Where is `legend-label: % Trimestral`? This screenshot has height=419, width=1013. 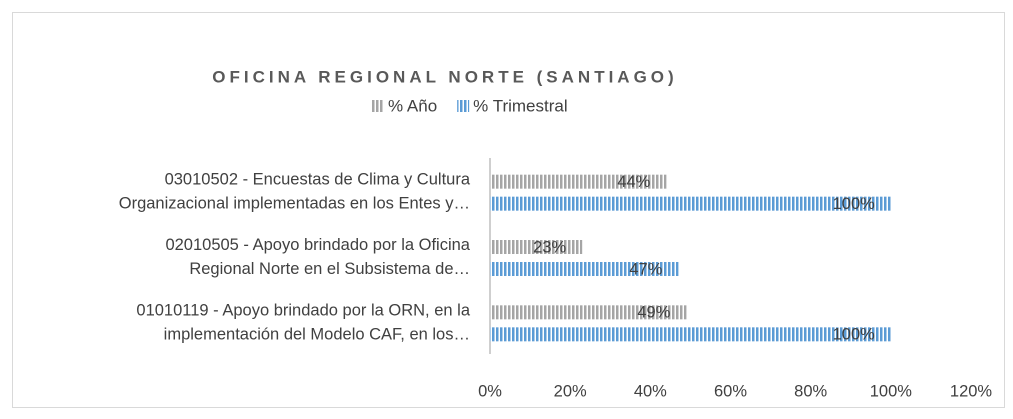 legend-label: % Trimestral is located at coordinates (520, 105).